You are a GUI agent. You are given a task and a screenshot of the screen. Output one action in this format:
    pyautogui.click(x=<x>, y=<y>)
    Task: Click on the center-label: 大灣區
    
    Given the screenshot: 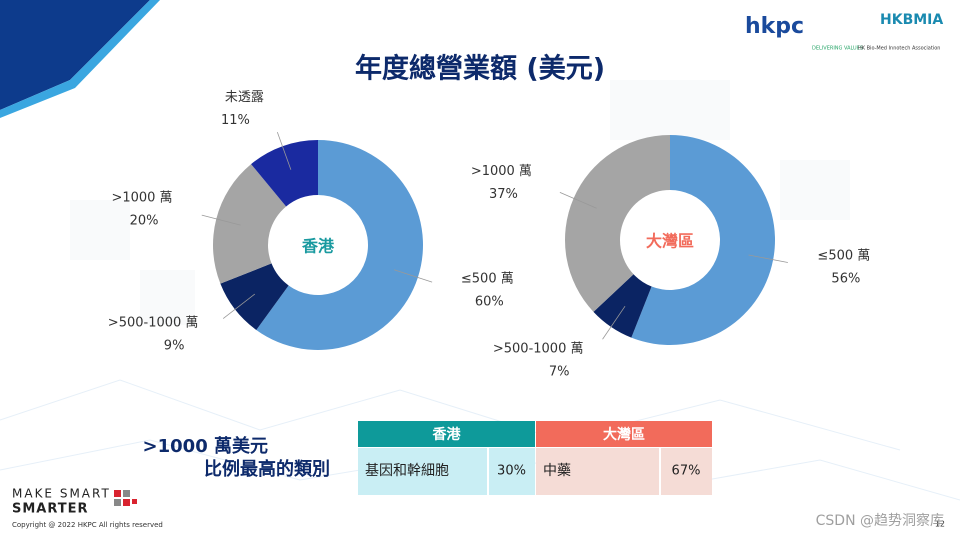 What is the action you would take?
    pyautogui.click(x=670, y=241)
    